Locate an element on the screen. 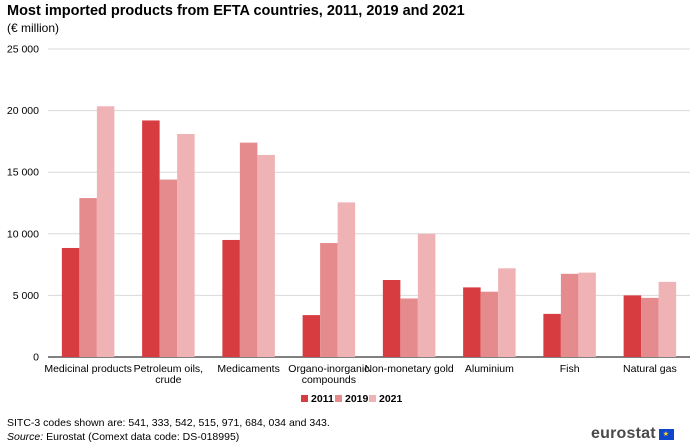 The width and height of the screenshot is (700, 446). eurostat-logo: eurostat is located at coordinates (632, 434).